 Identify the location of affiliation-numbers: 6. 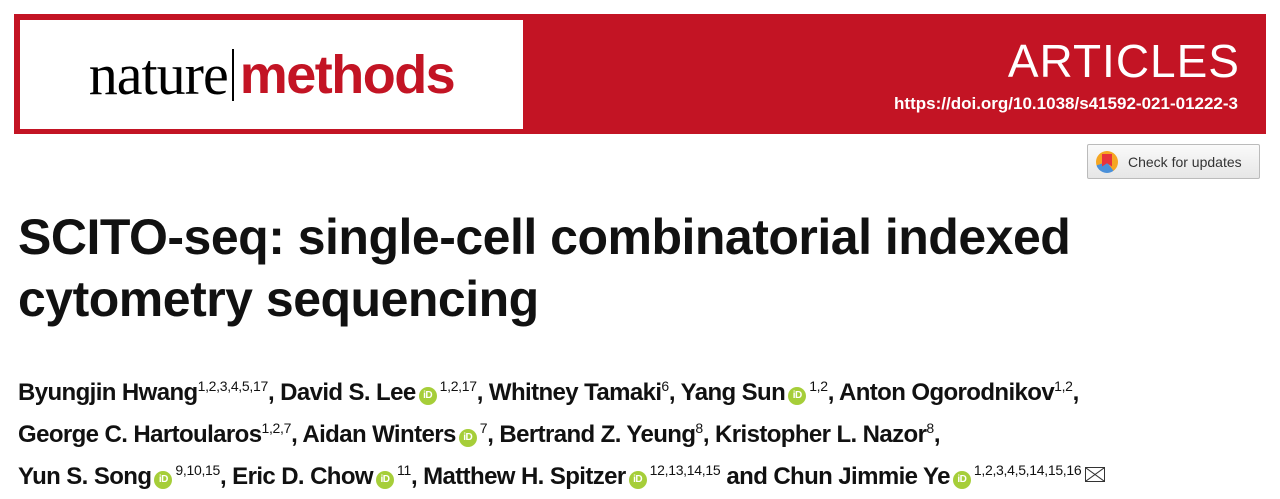
(665, 386).